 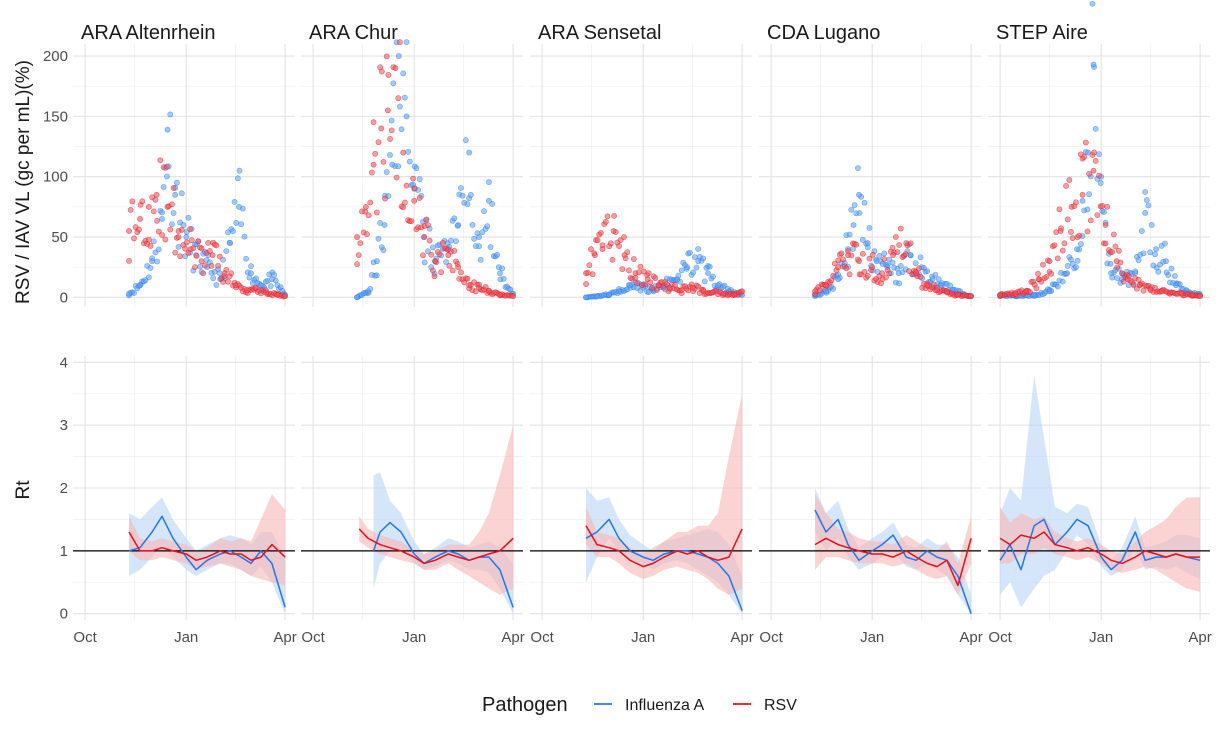 What do you see at coordinates (664, 256) in the screenshot?
I see `vl-points-ara-sensetal` at bounding box center [664, 256].